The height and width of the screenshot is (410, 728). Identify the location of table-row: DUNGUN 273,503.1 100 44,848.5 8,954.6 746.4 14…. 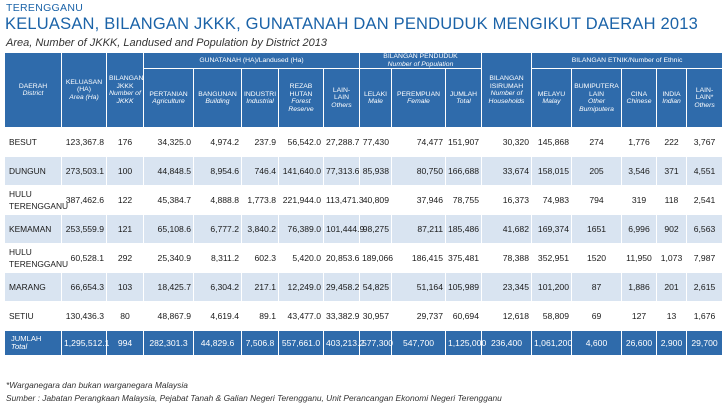
(364, 171).